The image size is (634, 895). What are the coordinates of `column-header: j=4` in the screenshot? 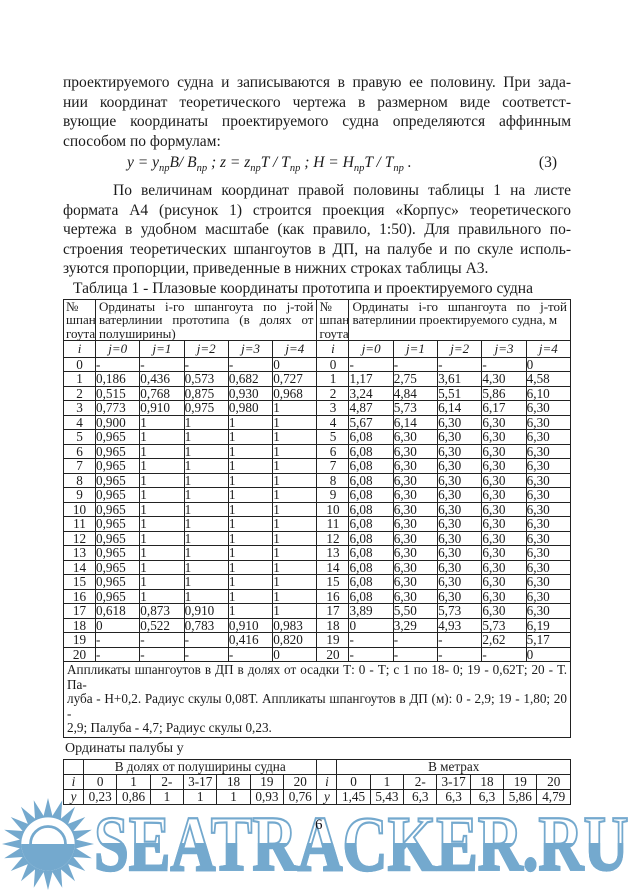 It's located at (295, 349).